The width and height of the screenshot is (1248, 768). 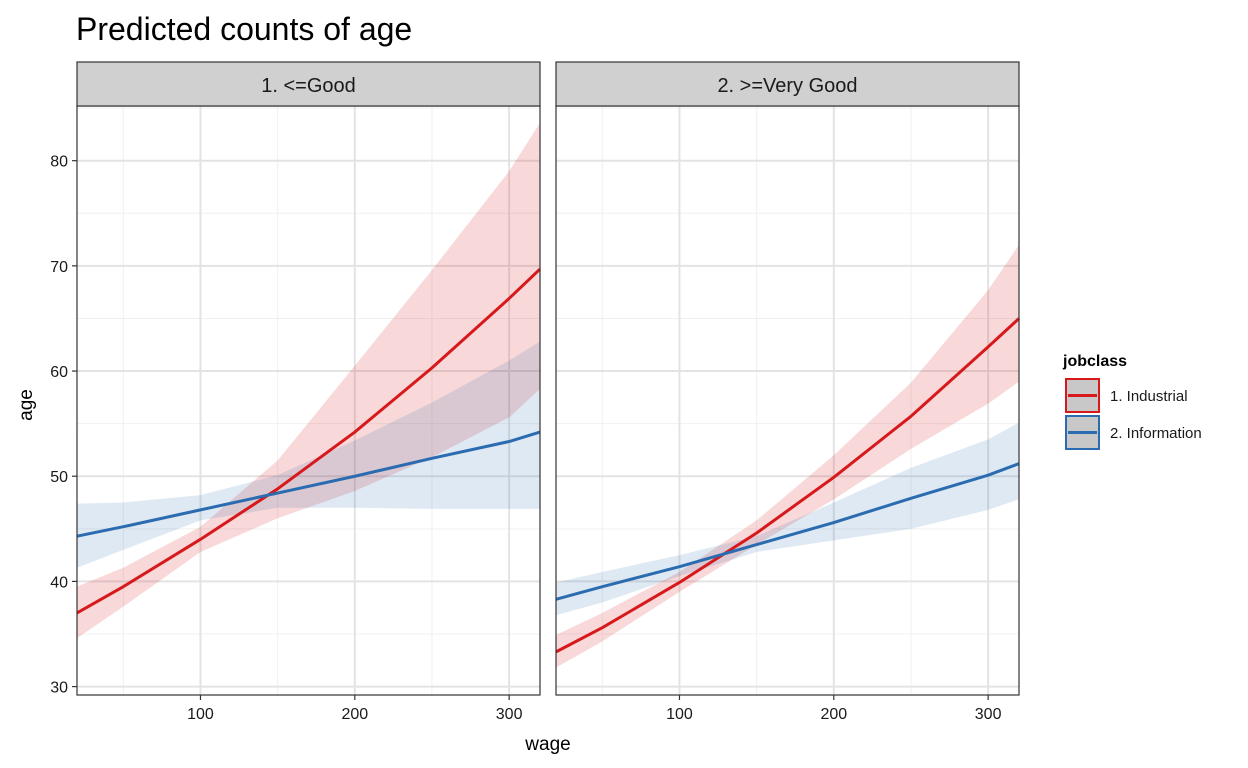 What do you see at coordinates (59, 162) in the screenshot?
I see `y-tick-label: 80` at bounding box center [59, 162].